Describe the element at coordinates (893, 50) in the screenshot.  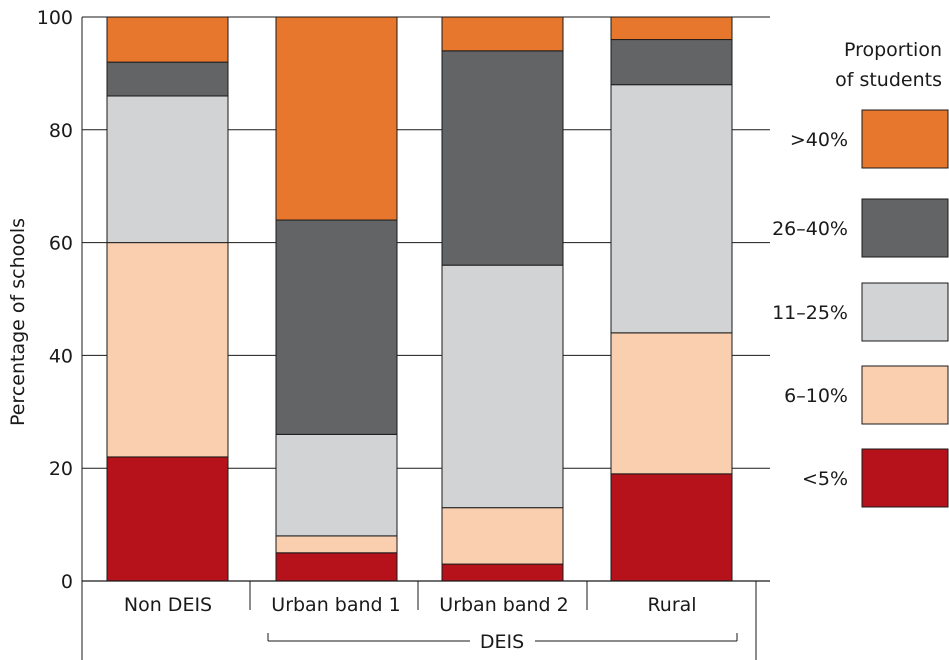
I see `legend-title-line-1: Proportion` at that location.